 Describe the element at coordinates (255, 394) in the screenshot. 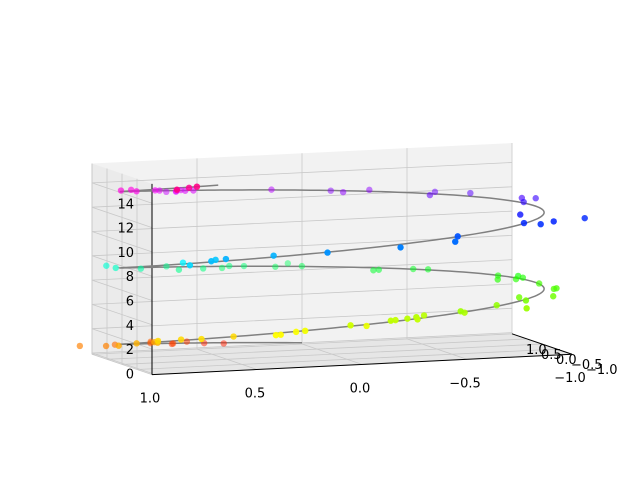

I see `x-tick-label: 0.5` at that location.